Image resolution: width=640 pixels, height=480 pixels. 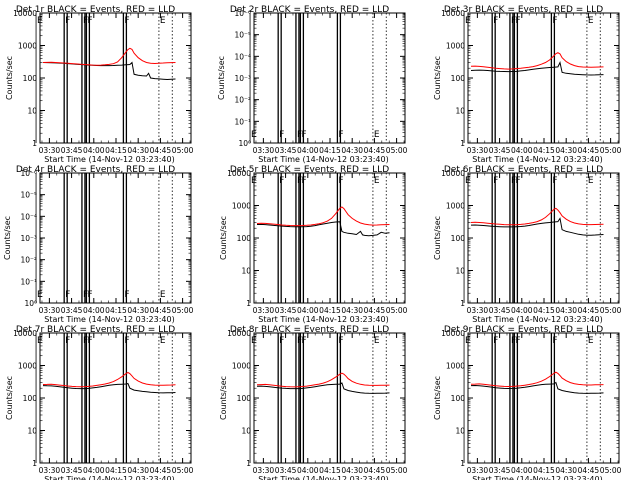 What do you see at coordinates (242, 78) in the screenshot?
I see `y-tick-label: 10⁻³` at bounding box center [242, 78].